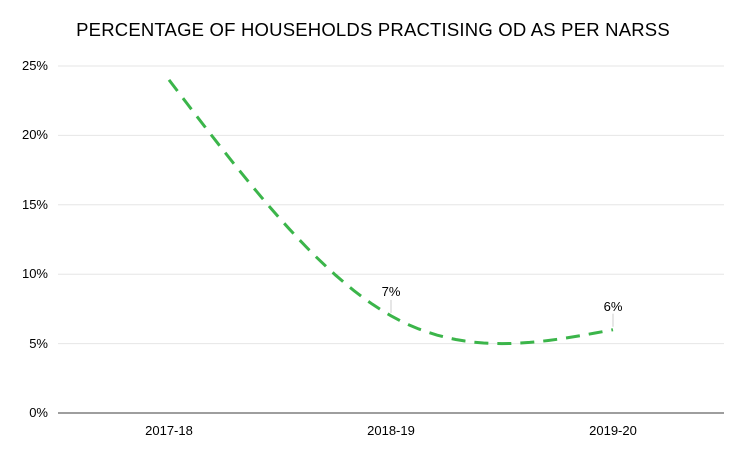 Image resolution: width=746 pixels, height=461 pixels. Describe the element at coordinates (613, 430) in the screenshot. I see `x-tick-label-2019-20: 2019-20` at that location.